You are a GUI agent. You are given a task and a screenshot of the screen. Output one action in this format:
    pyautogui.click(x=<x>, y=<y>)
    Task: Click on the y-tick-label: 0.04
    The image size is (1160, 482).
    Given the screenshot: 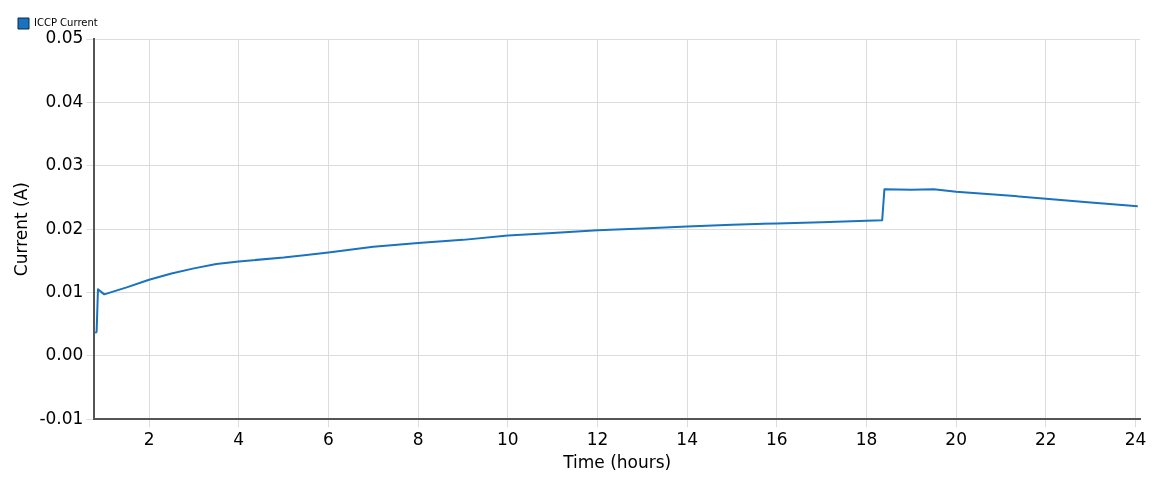 What is the action you would take?
    pyautogui.click(x=64, y=100)
    